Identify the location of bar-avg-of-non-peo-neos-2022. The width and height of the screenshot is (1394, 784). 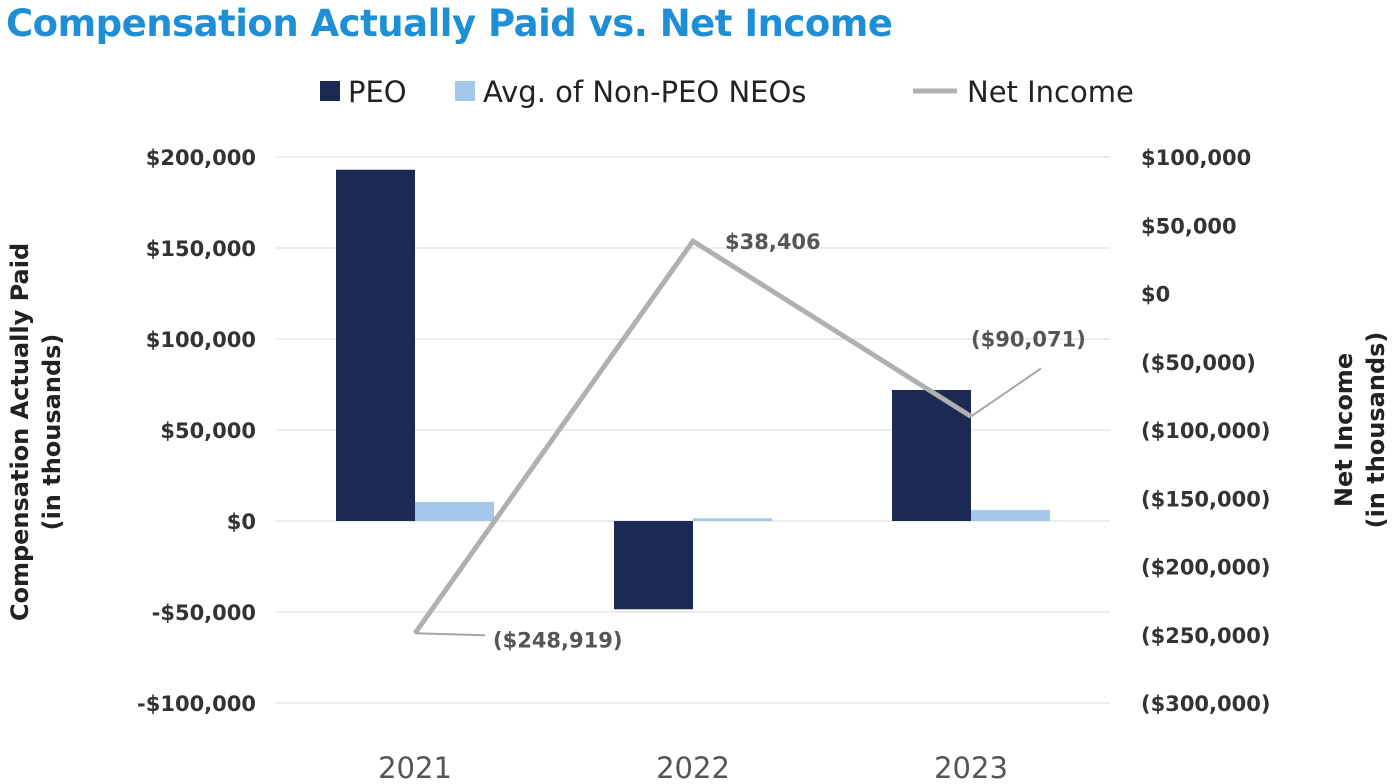
(732, 519).